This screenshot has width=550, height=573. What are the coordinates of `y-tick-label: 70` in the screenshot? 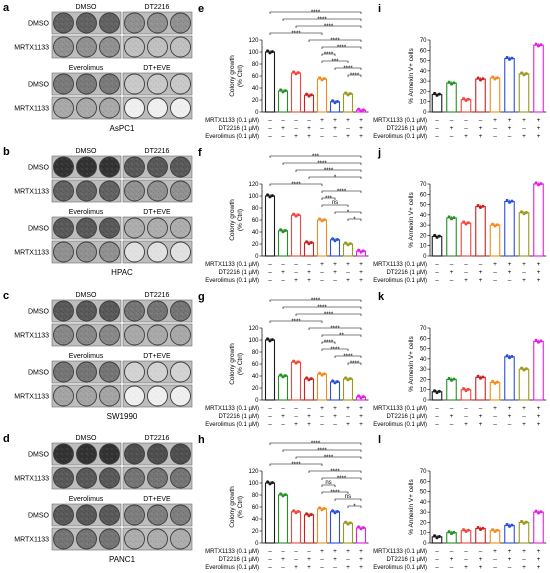 It's located at (423, 329).